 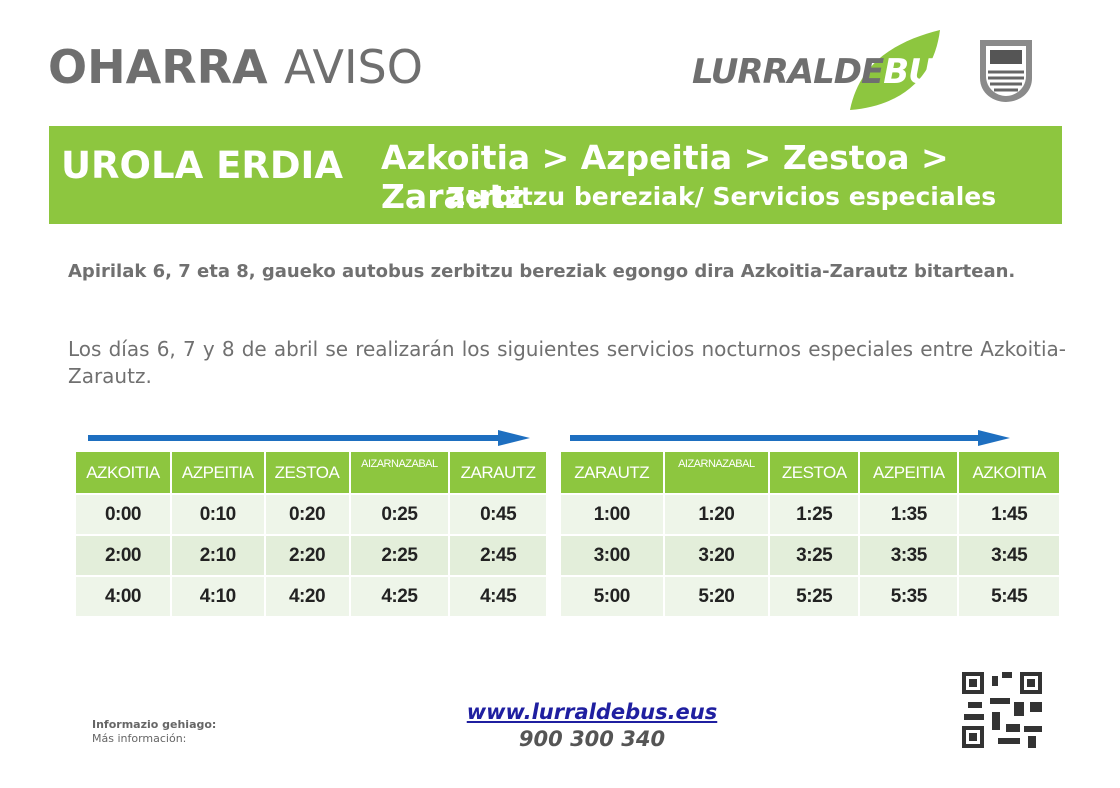 I want to click on row: 4:00 4:10 4:20 4:25 4:45, so click(x=311, y=596).